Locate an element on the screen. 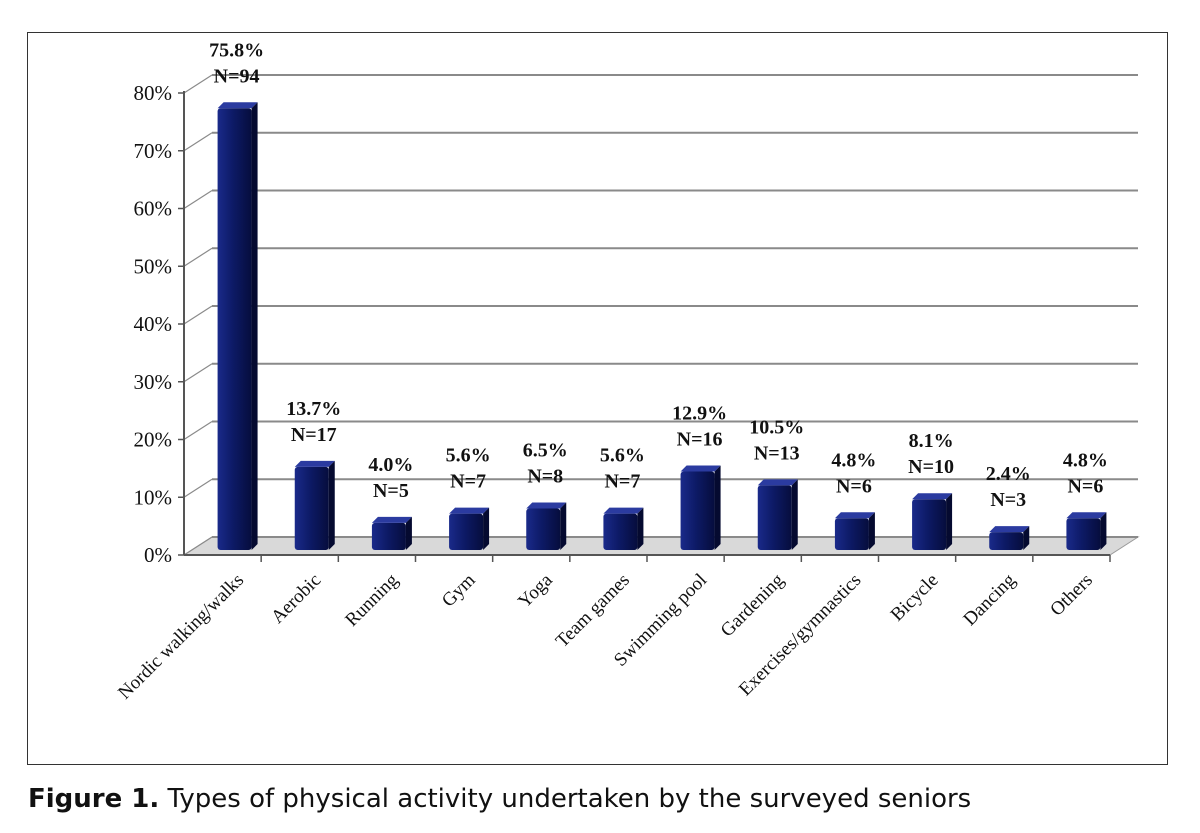 The height and width of the screenshot is (833, 1200). x-tick-label: Gardening is located at coordinates (753, 605).